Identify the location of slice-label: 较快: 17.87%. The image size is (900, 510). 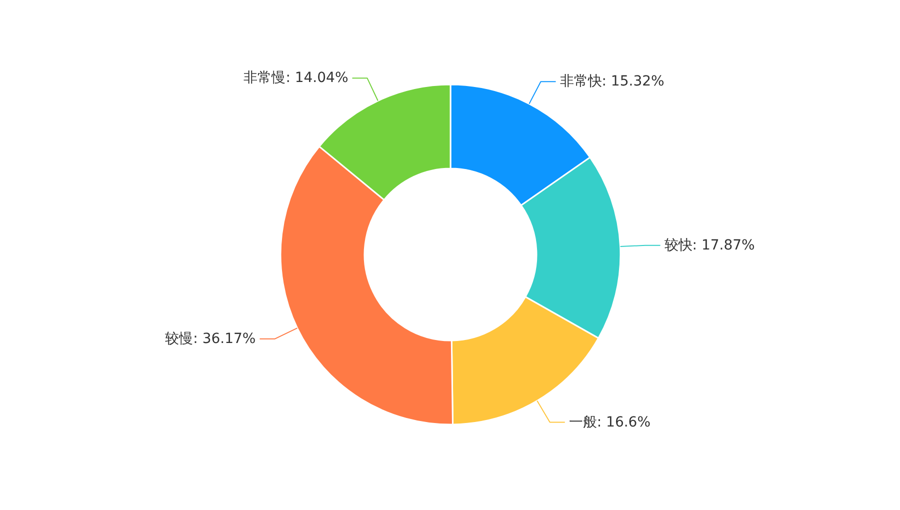
(709, 245).